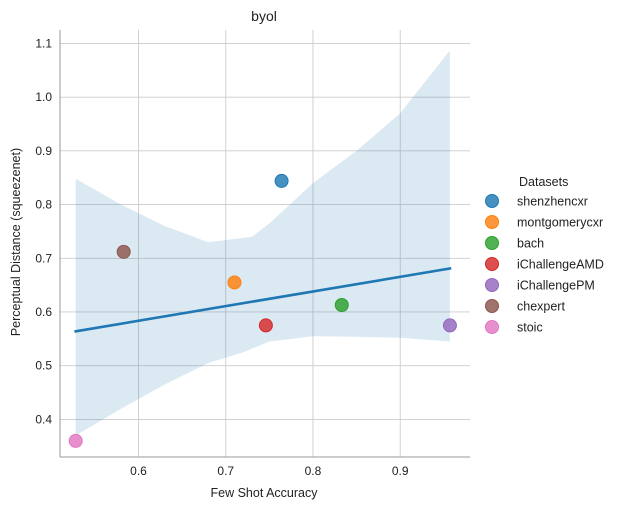  I want to click on legend-marker-bach, so click(492, 243).